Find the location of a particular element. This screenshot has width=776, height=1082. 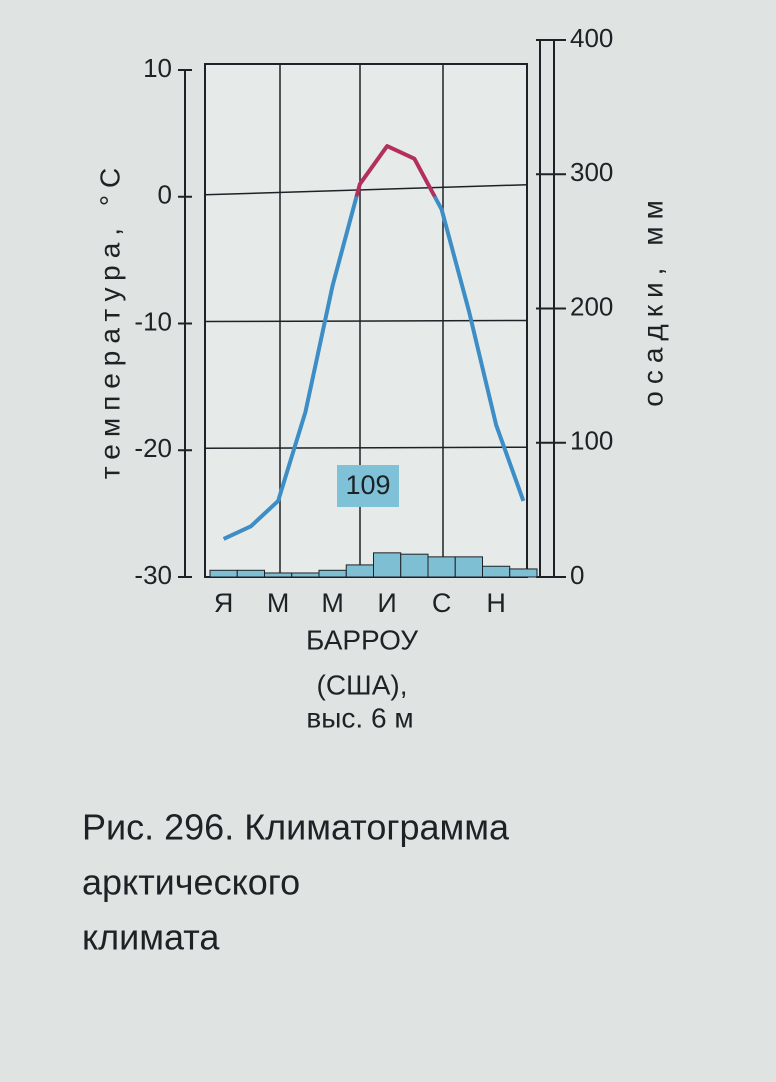

country: (США), is located at coordinates (362, 684).